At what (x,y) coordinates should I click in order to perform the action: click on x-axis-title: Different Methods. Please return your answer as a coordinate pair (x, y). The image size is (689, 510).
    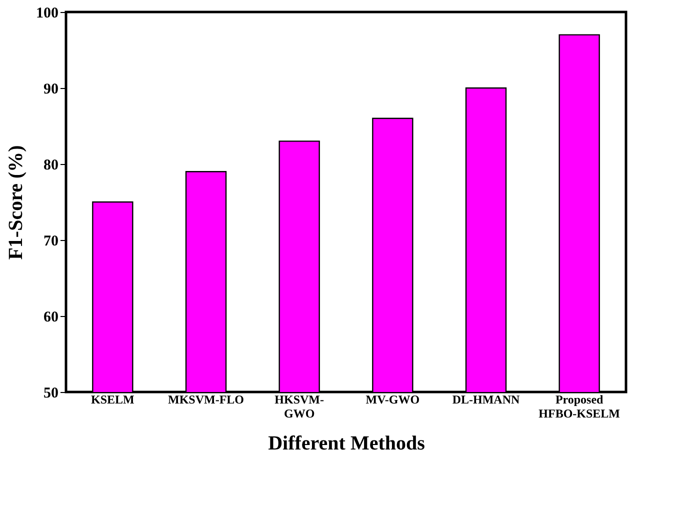
    Looking at the image, I should click on (347, 443).